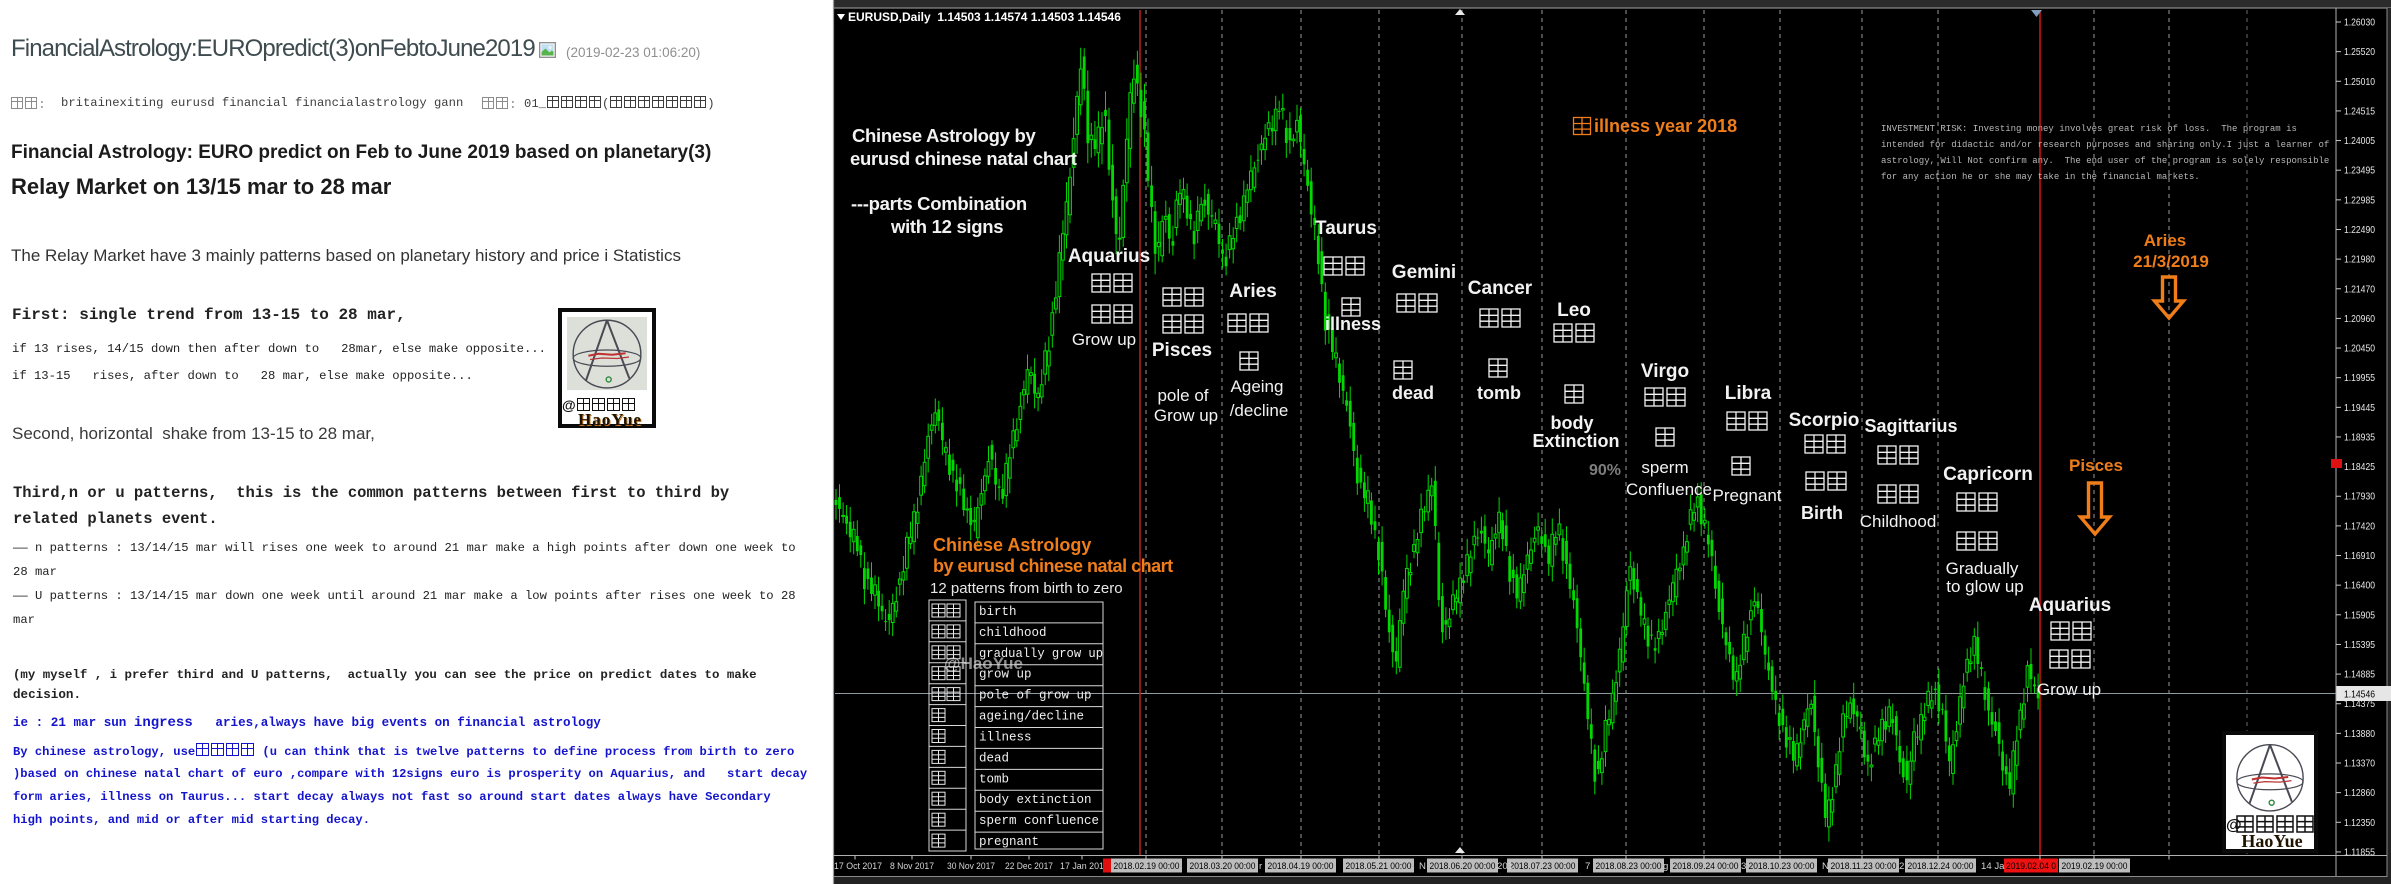 This screenshot has width=2391, height=884. I want to click on svg-text: Extinction, so click(1575, 441).